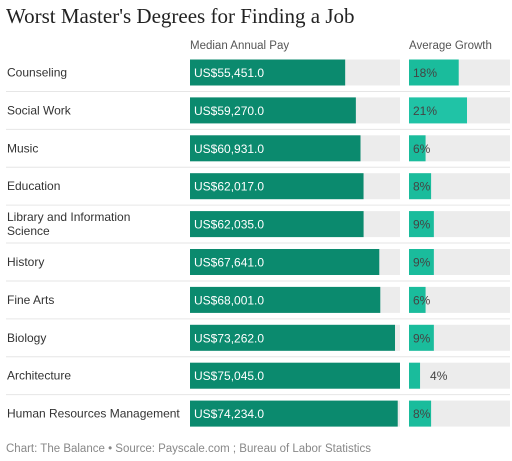  What do you see at coordinates (229, 149) in the screenshot?
I see `pay-value-label: US$60,931.0` at bounding box center [229, 149].